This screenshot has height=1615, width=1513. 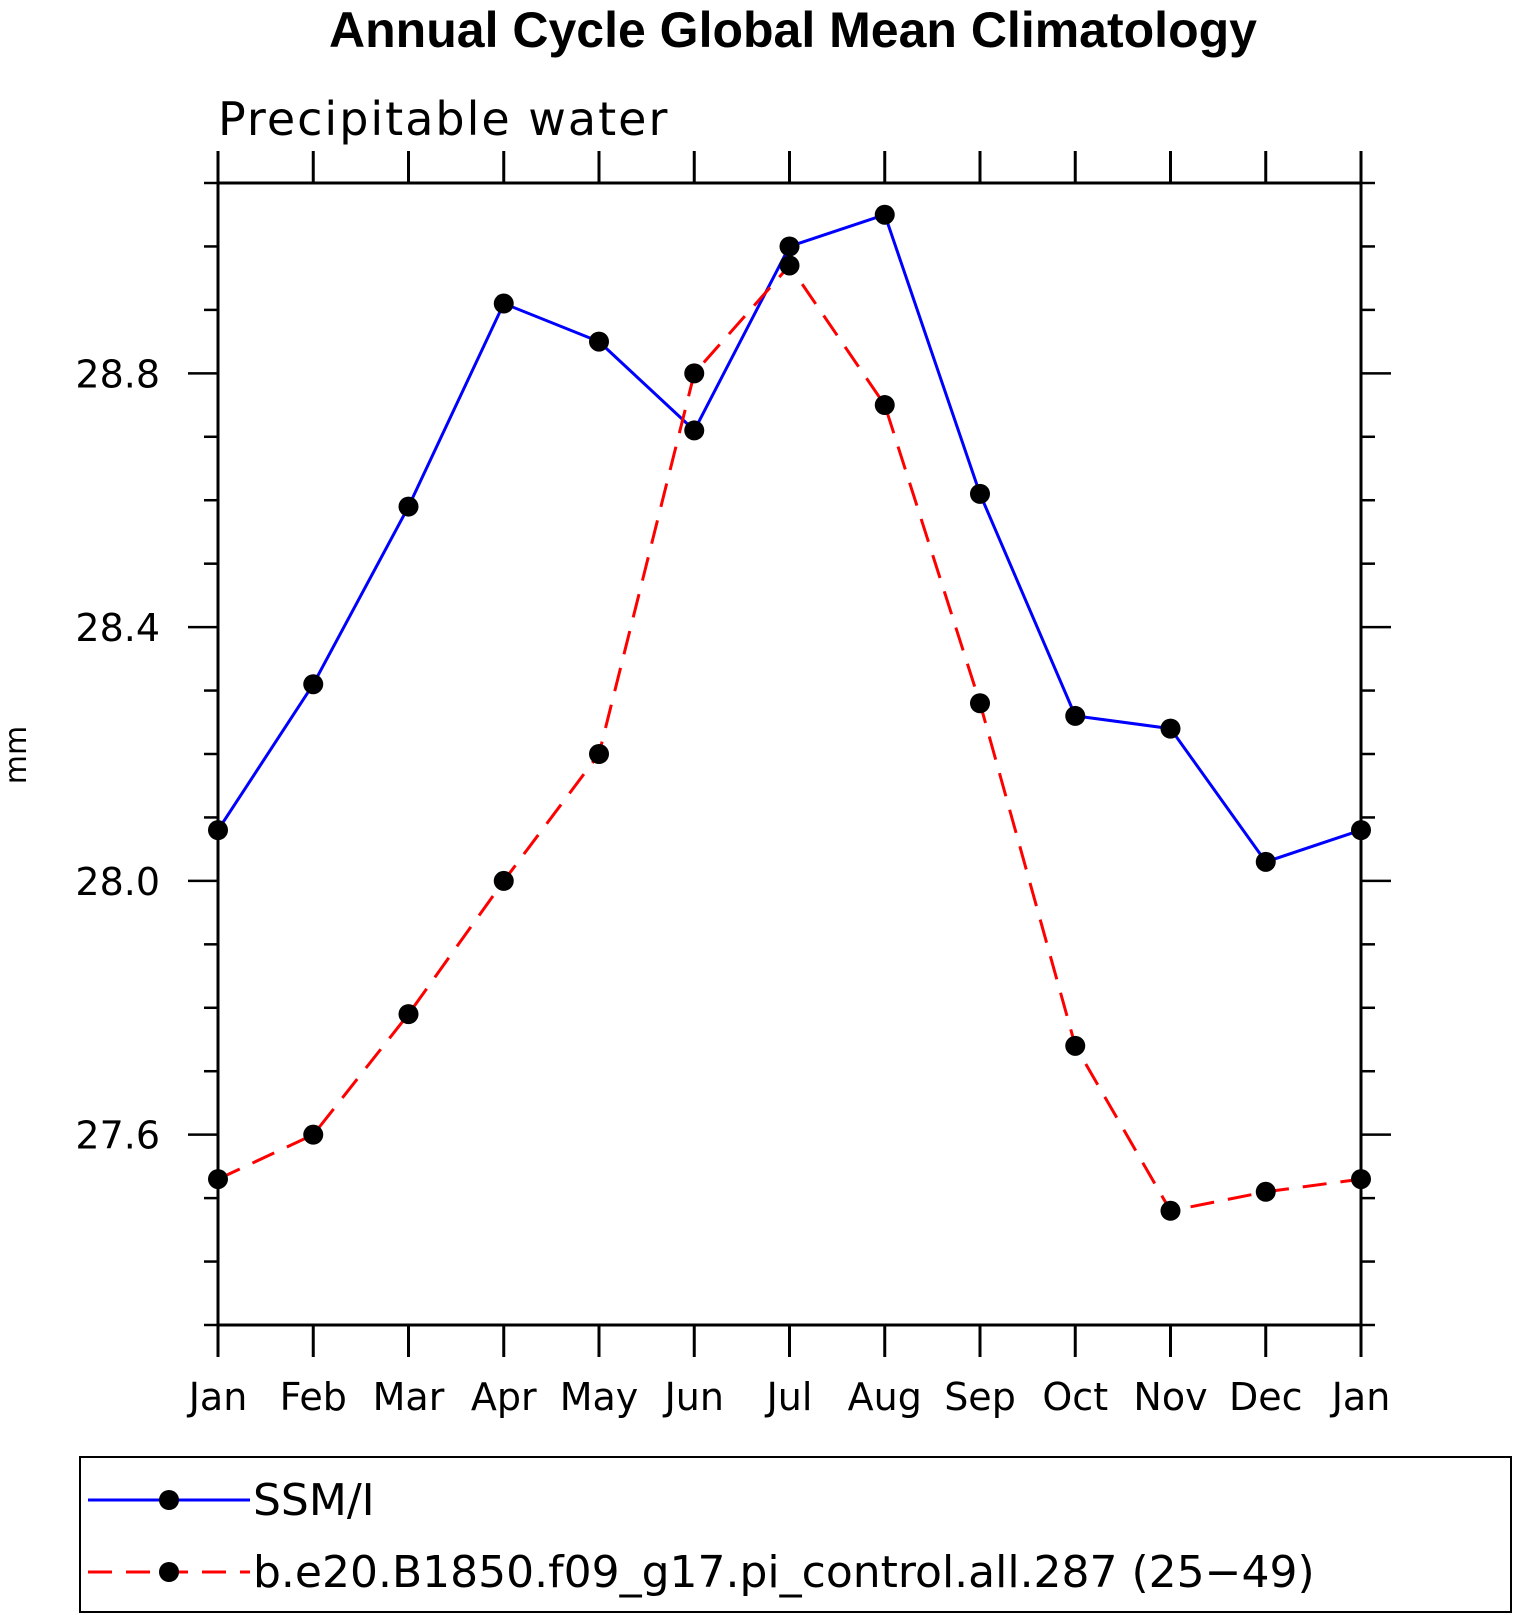 What do you see at coordinates (169, 1572) in the screenshot?
I see `legend-marker-model` at bounding box center [169, 1572].